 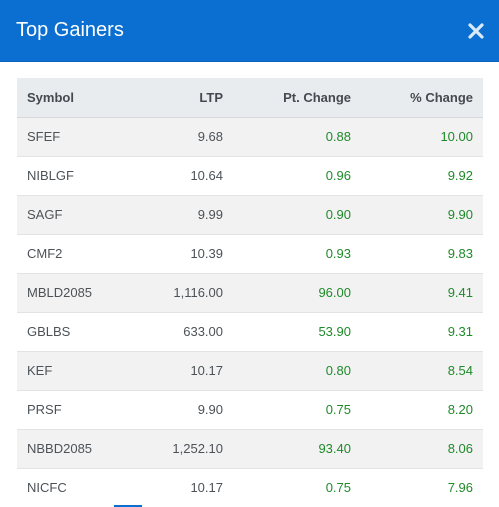 I want to click on pt-change-cell: 53.90, so click(x=297, y=331).